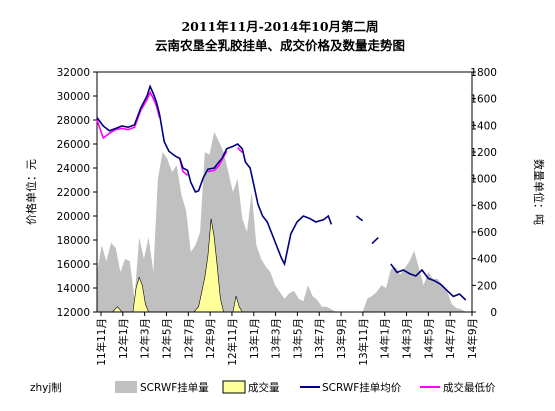  What do you see at coordinates (493, 313) in the screenshot?
I see `right-tick-label: 0` at bounding box center [493, 313].